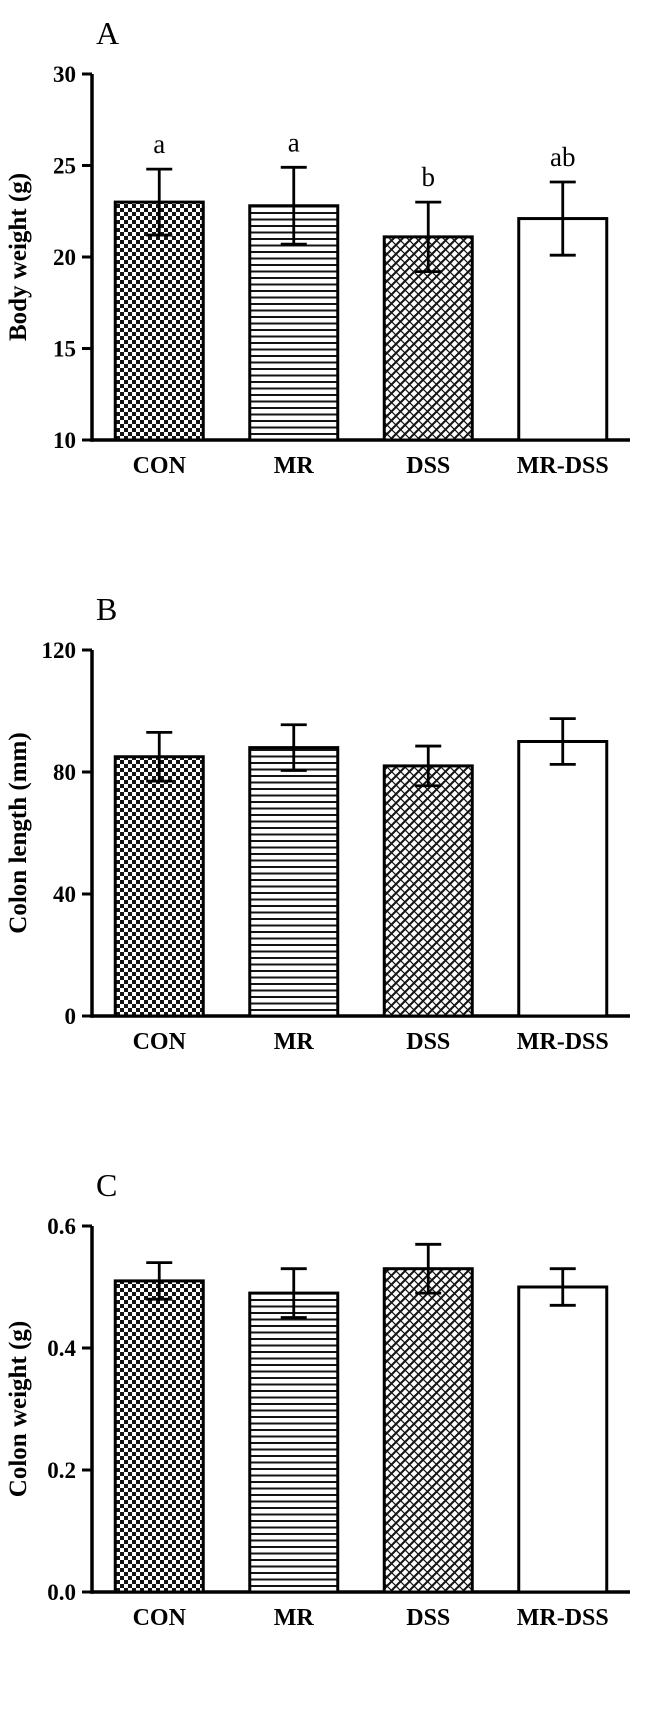  I want to click on sig-label-MR: a, so click(294, 142).